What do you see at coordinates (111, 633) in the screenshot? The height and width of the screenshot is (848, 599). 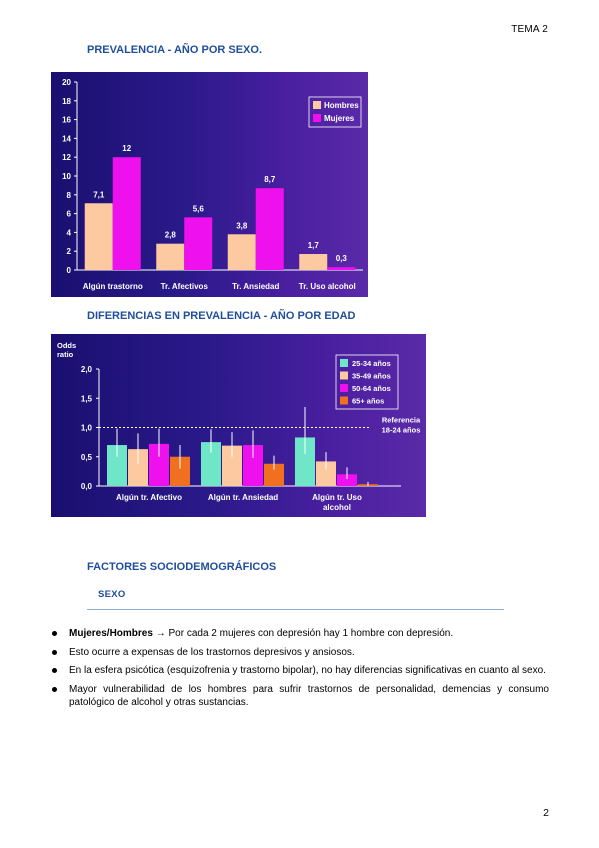 I see `bullet-bold: Mujeres/Hombres` at bounding box center [111, 633].